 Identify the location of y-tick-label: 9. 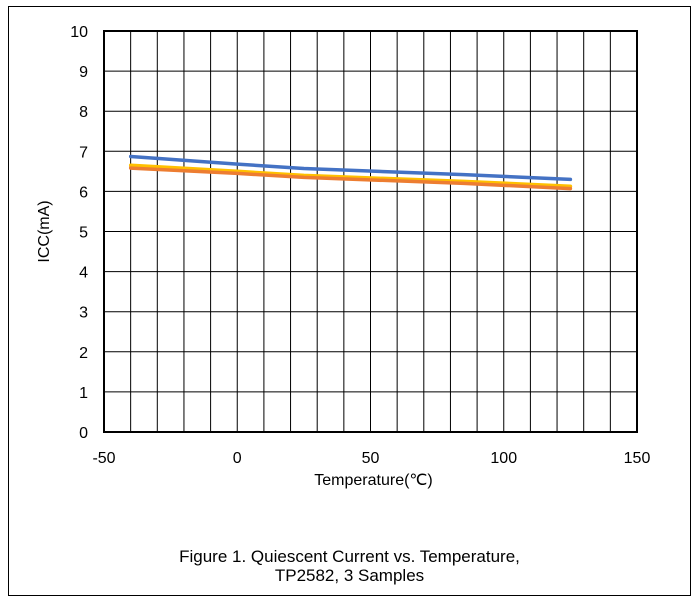
(83, 72).